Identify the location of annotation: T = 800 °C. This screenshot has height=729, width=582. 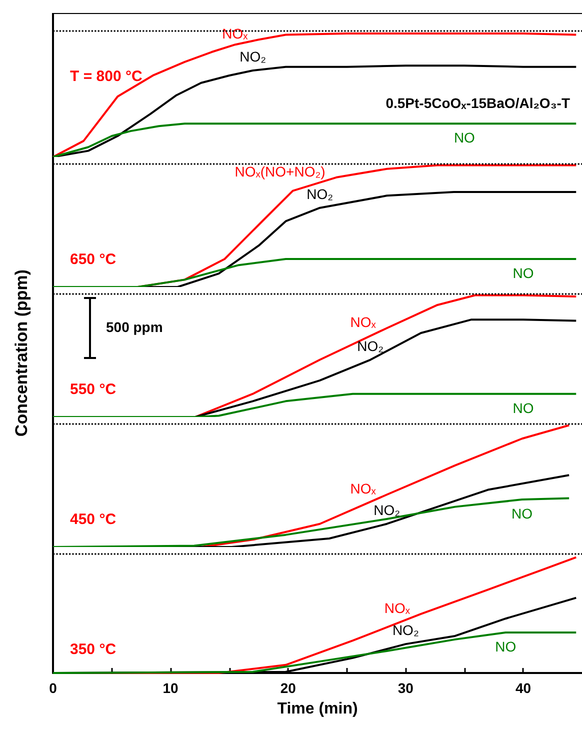
(106, 76).